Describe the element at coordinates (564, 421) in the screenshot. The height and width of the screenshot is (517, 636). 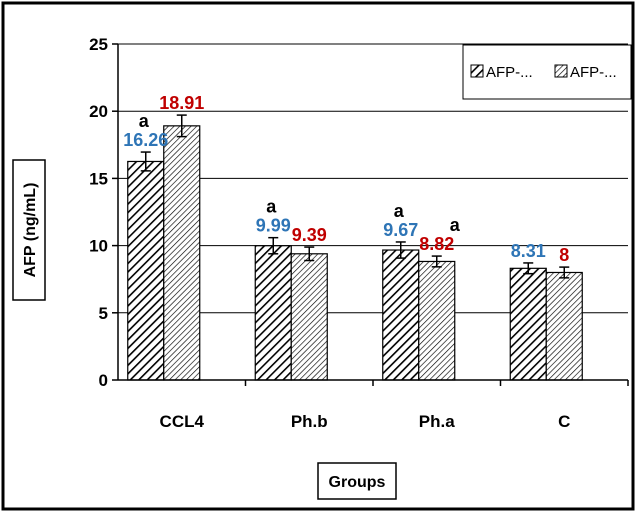
I see `x-tick-label-C: C` at that location.